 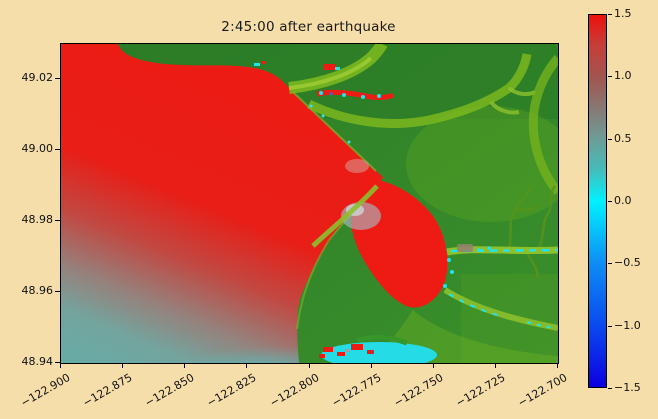 I want to click on lagoon-bar, so click(x=382, y=340).